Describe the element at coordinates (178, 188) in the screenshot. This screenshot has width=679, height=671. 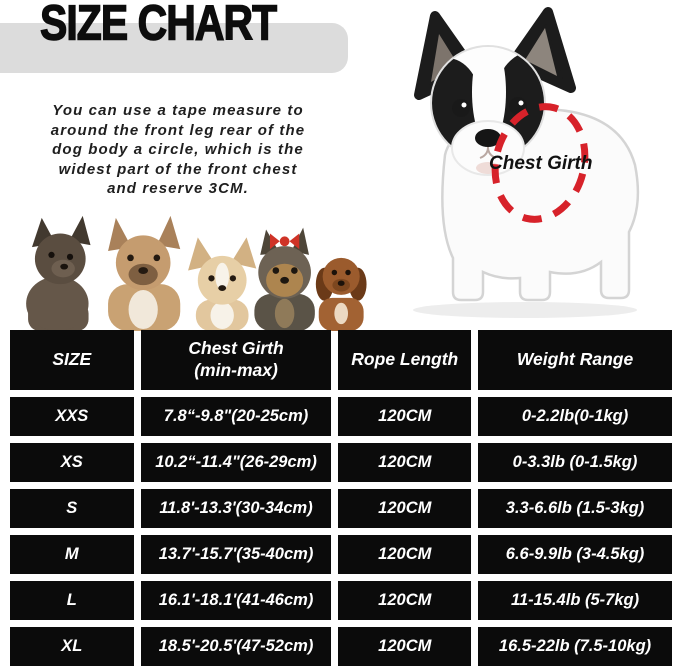
I see `intro-line: and reserve 3CM.` at that location.